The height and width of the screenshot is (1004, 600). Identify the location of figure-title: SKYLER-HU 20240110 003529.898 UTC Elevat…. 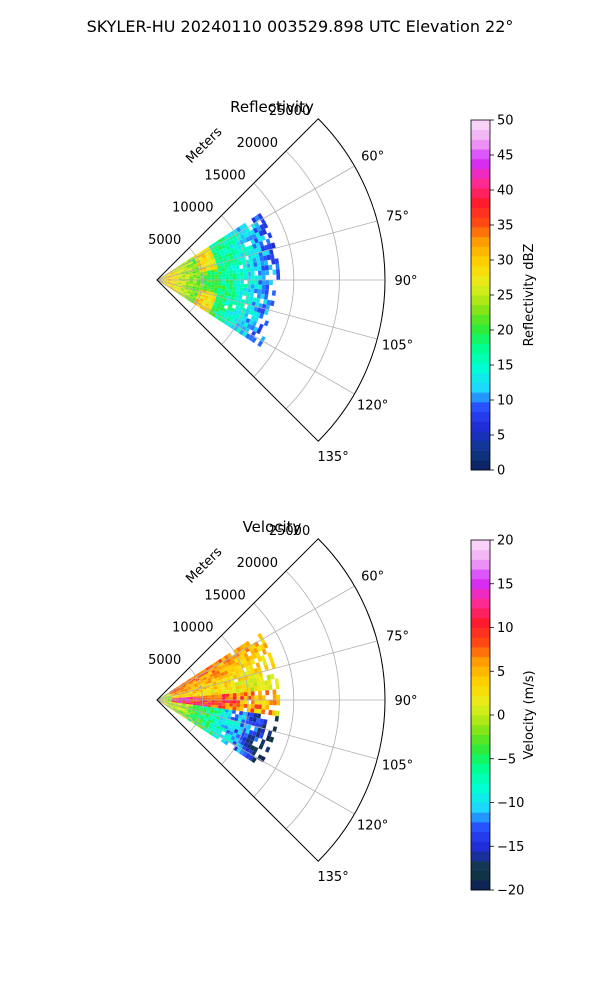
(300, 26).